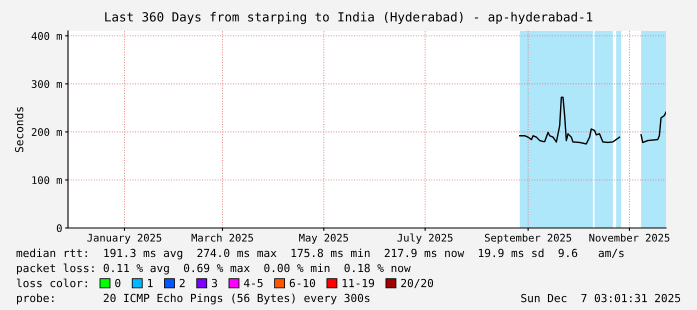 Image resolution: width=697 pixels, height=310 pixels. I want to click on legend-label: 0, so click(117, 283).